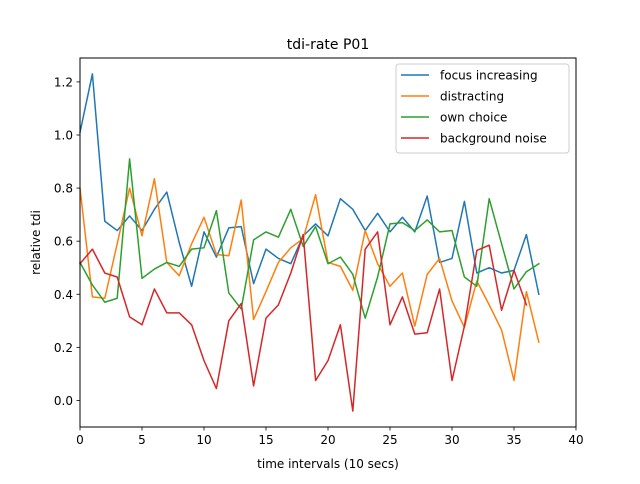 This screenshot has height=484, width=640. I want to click on legend-label-4: background noise, so click(493, 139).